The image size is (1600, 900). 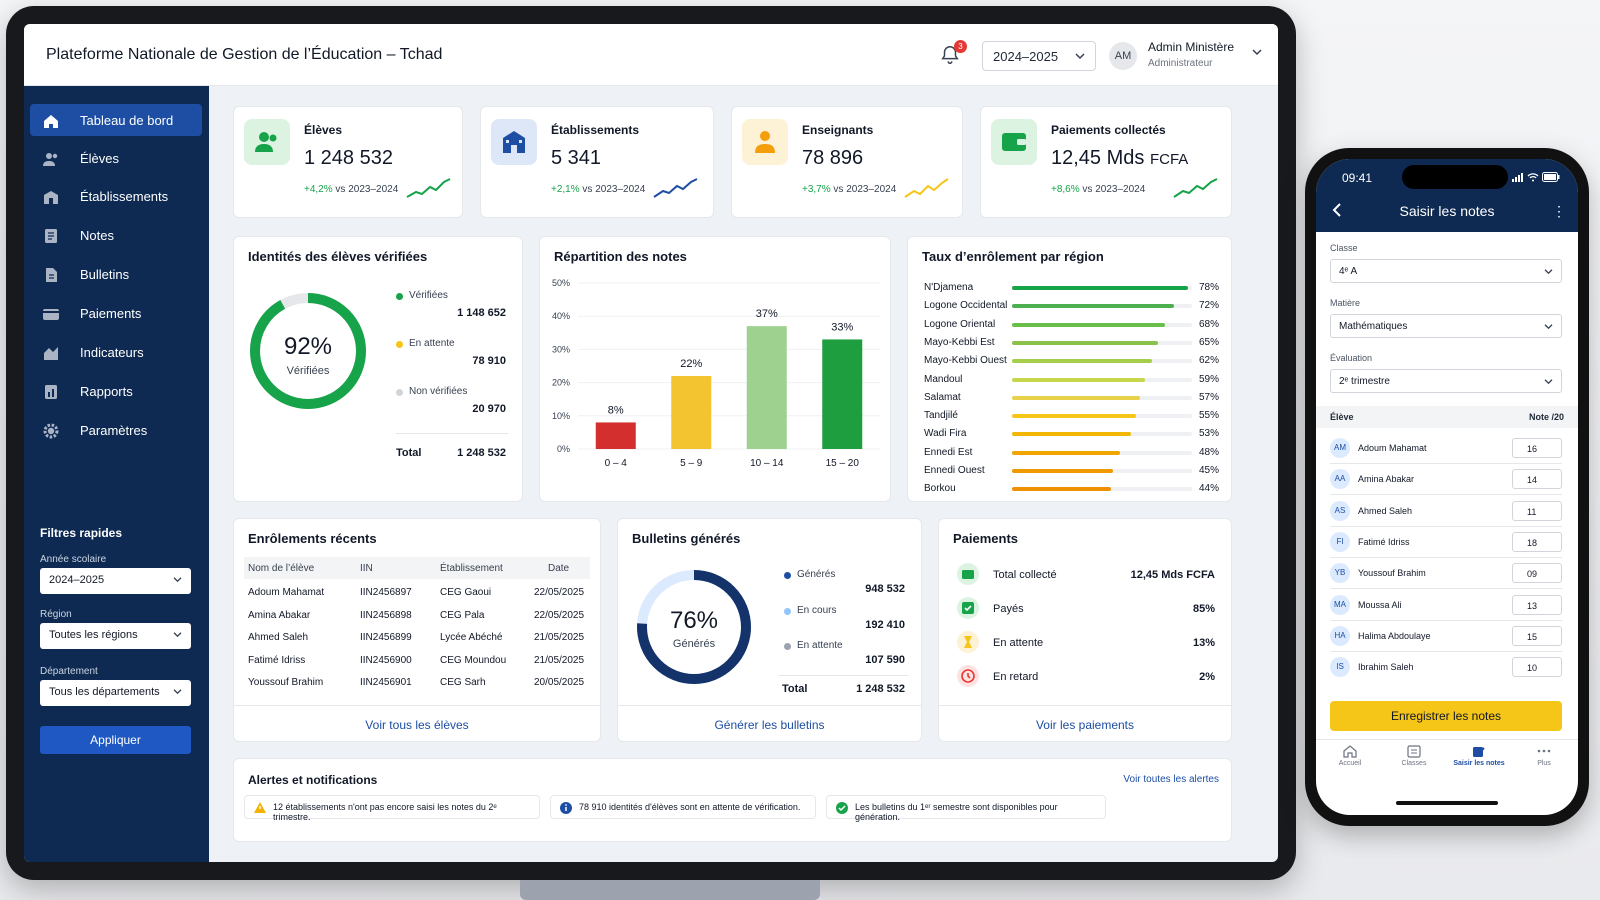 I want to click on table-cell: Ahmed Saleh, so click(x=278, y=637).